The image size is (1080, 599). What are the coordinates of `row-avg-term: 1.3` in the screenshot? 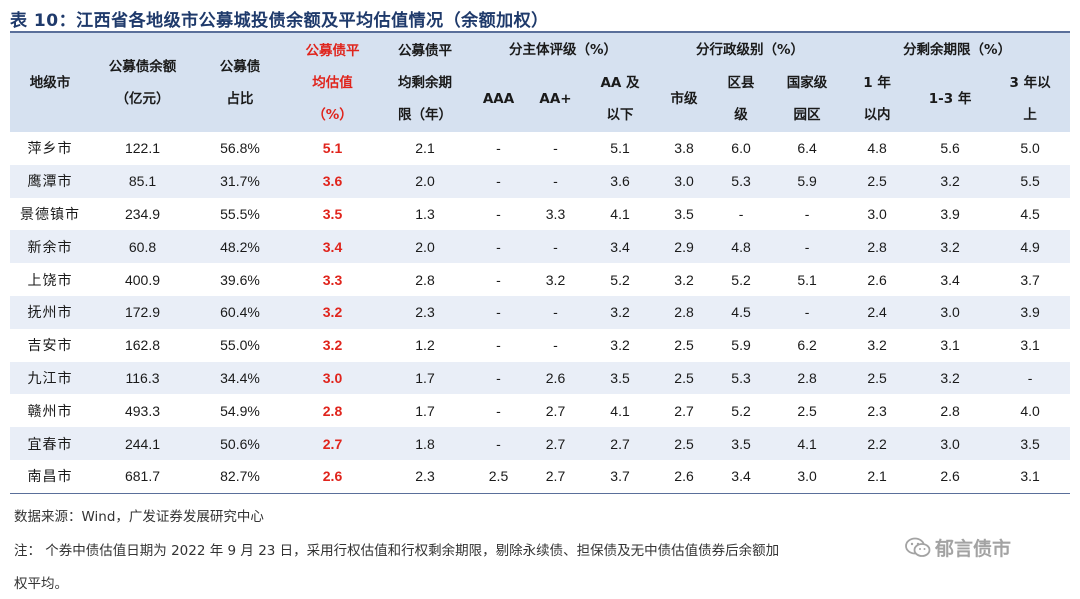 It's located at (425, 213).